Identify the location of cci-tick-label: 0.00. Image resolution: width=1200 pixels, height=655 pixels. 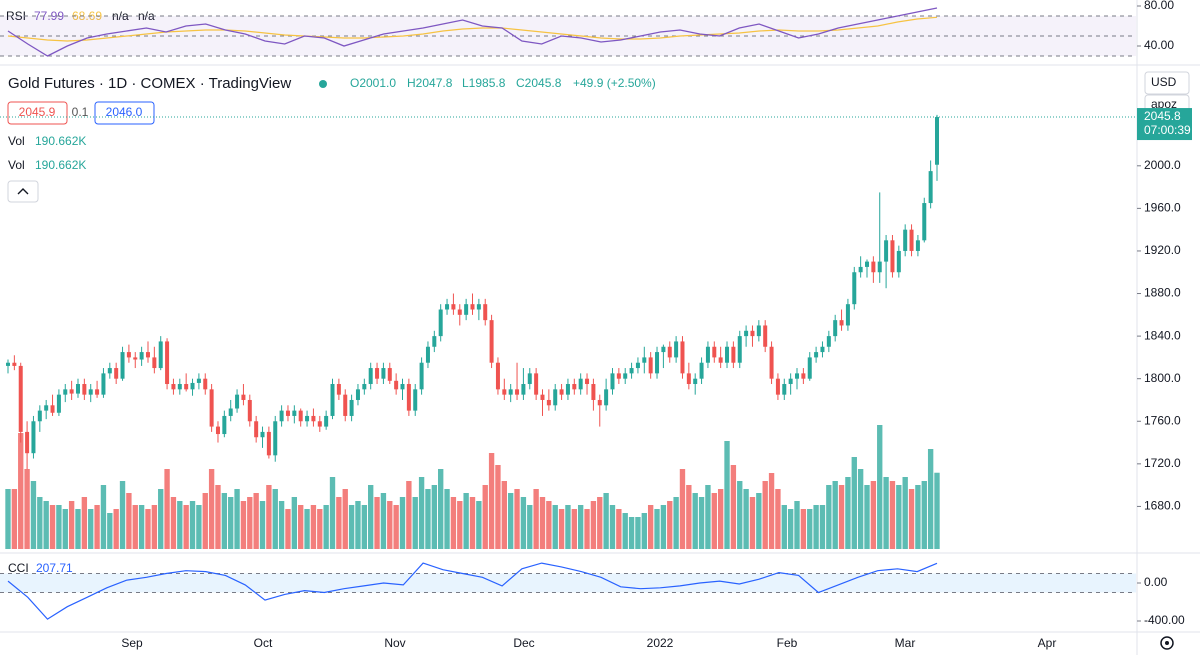
(1156, 582).